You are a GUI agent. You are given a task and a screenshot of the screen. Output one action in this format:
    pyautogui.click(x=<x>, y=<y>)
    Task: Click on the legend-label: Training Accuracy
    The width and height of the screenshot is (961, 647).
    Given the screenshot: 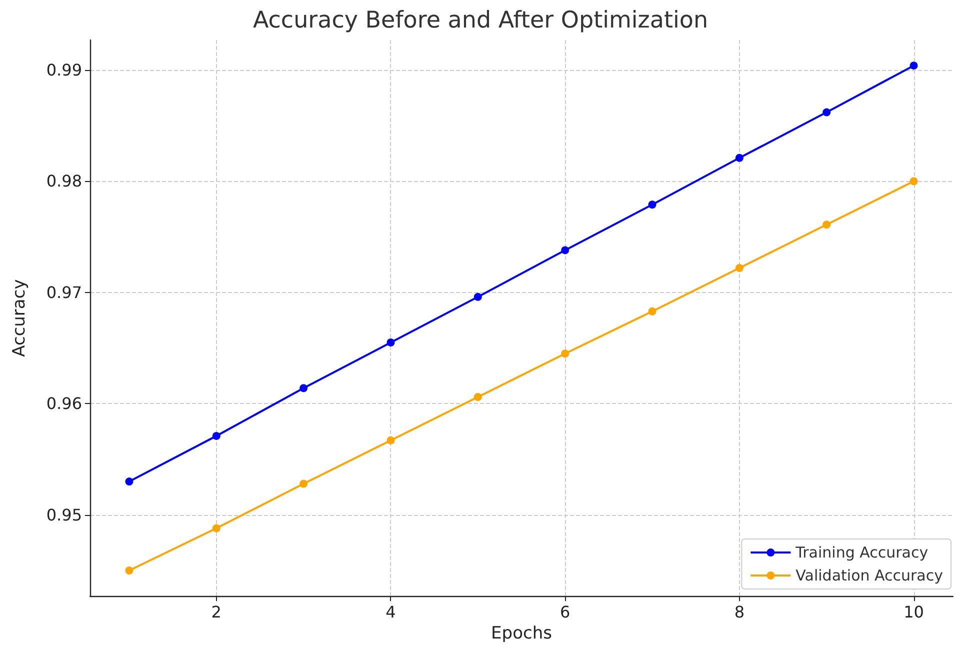 What is the action you would take?
    pyautogui.click(x=861, y=553)
    